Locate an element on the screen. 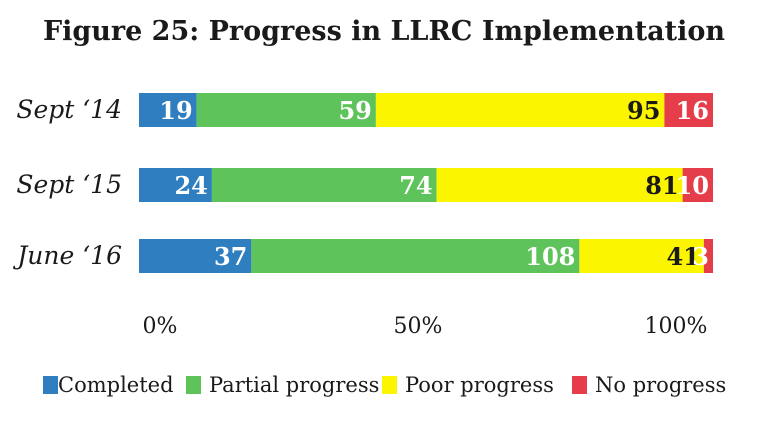  category-label: Sept ‘15 is located at coordinates (69, 184).